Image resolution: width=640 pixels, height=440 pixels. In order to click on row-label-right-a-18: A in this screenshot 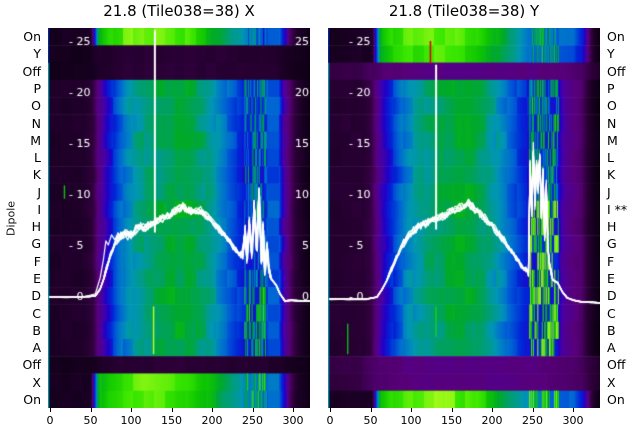, I will do `click(611, 348)`.